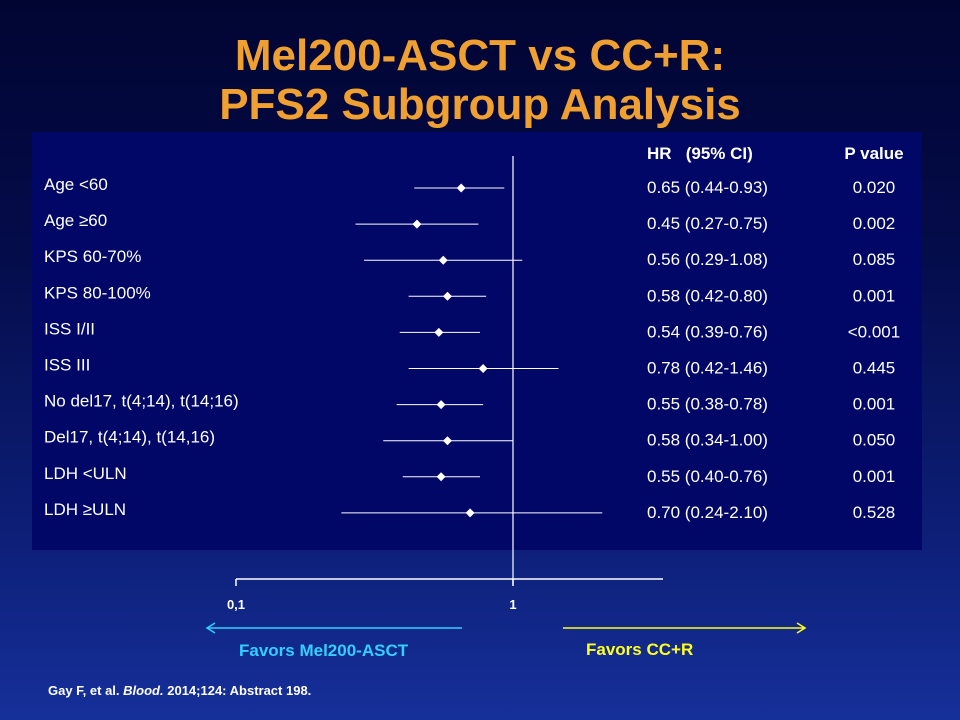  I want to click on hr-ci-value: 0.58 (0.34-1.00), so click(707, 440).